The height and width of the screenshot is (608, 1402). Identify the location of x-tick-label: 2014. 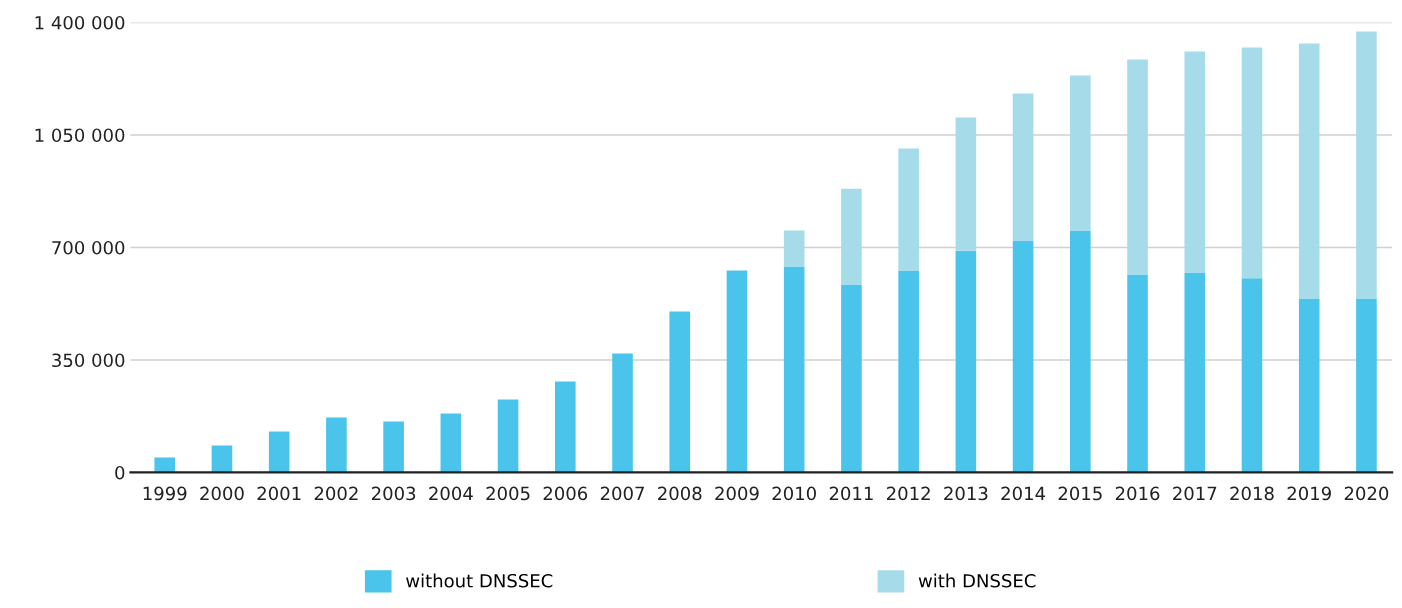
(1023, 493).